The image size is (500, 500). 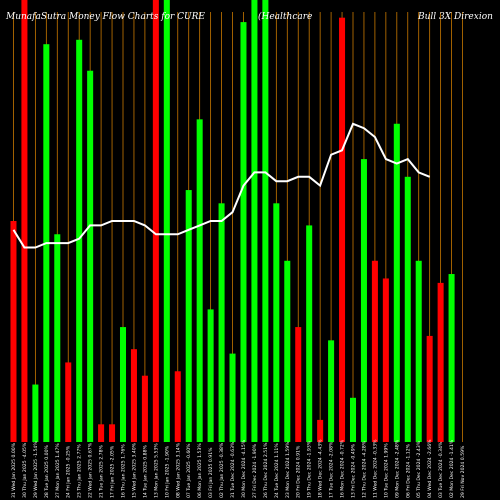 What do you see at coordinates (430, 468) in the screenshot?
I see `x-tick-label-38: 04 Wed Dec 2024 -2.66%` at bounding box center [430, 468].